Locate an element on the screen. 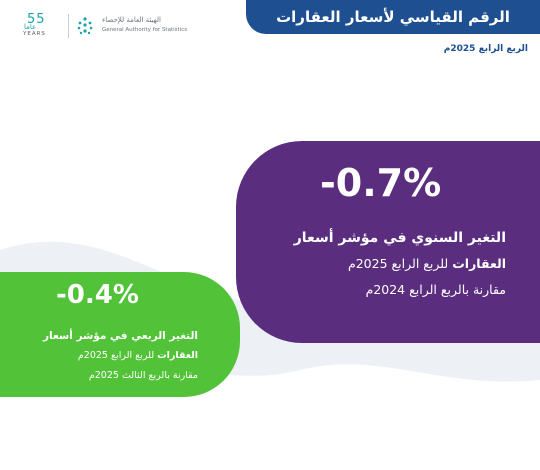  quarterly-change-comparison: مقارنة بالربع الثالث 2025م is located at coordinates (143, 375).